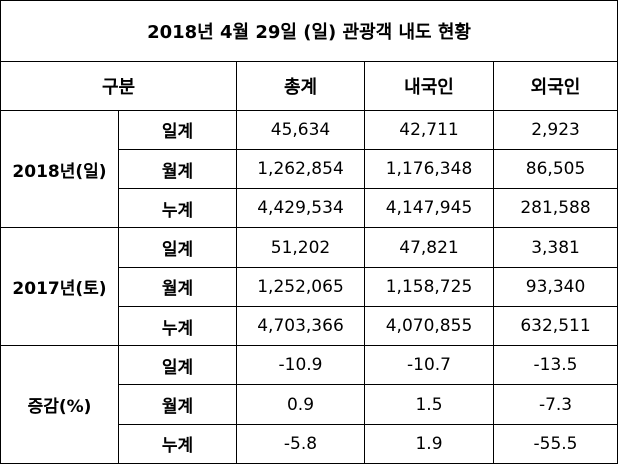 Image resolution: width=618 pixels, height=465 pixels. I want to click on value-cell: -10.9, so click(300, 365).